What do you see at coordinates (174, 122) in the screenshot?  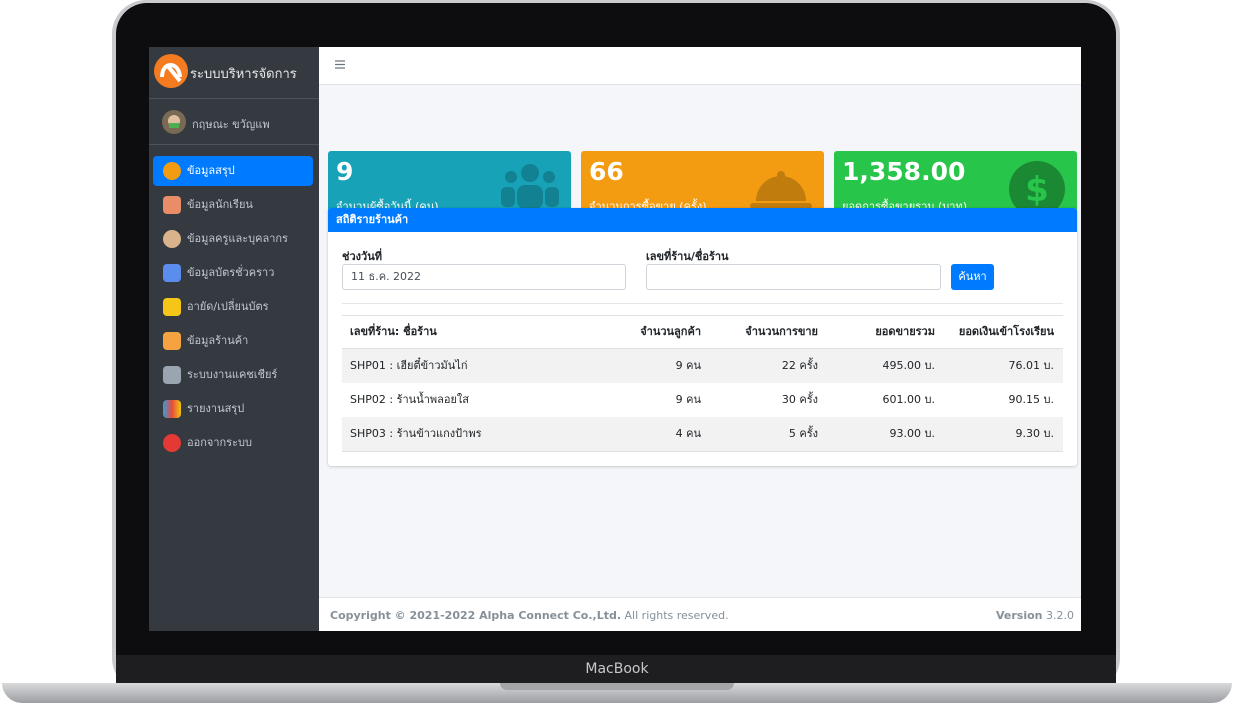 I see `user-avatar` at bounding box center [174, 122].